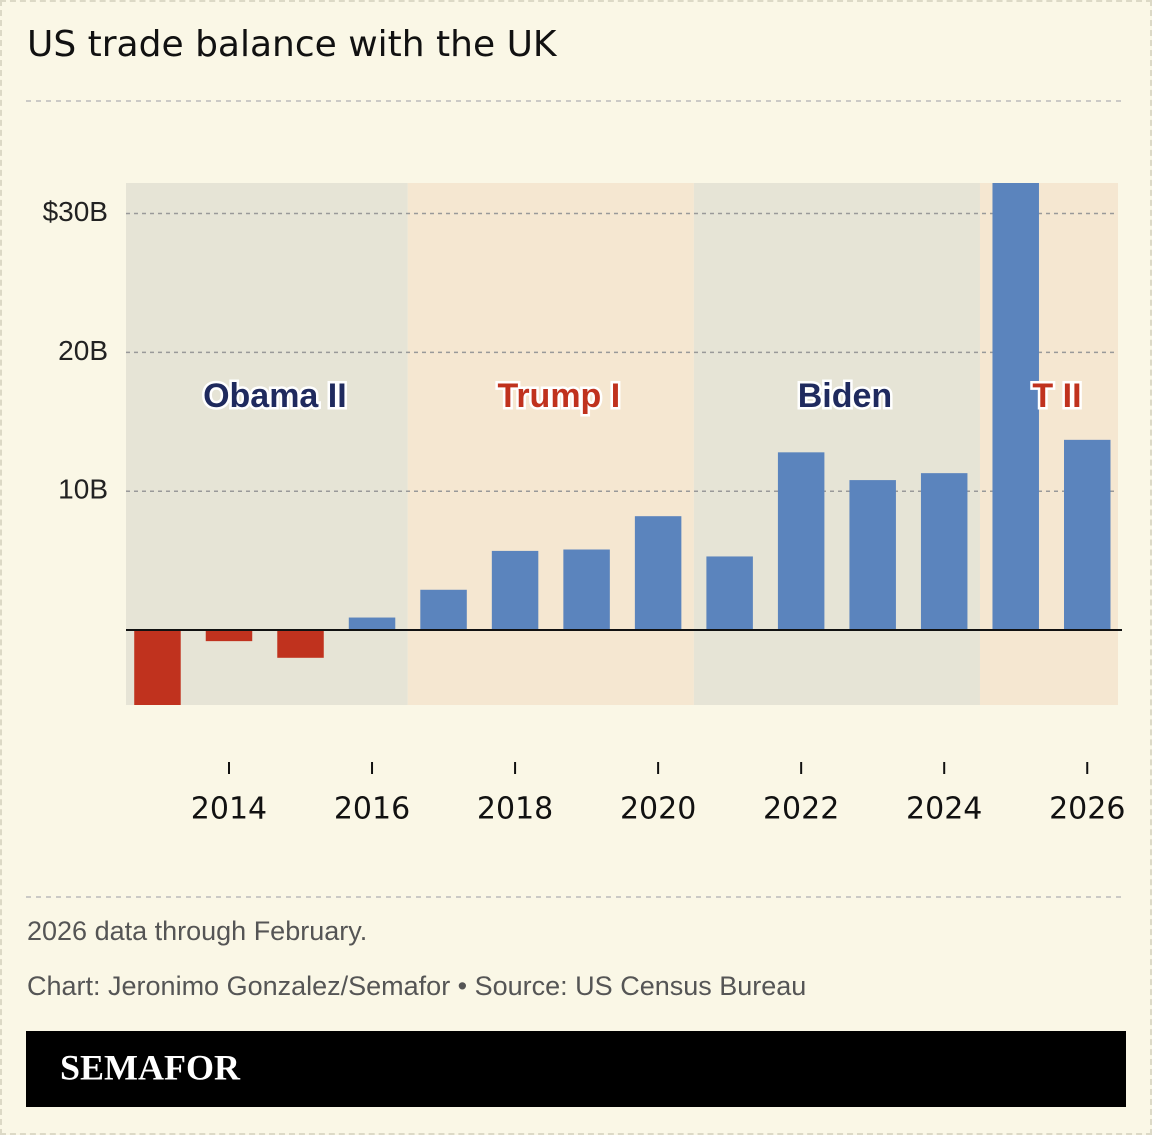  What do you see at coordinates (292, 44) in the screenshot?
I see `chart-title: US trade balance with the UK` at bounding box center [292, 44].